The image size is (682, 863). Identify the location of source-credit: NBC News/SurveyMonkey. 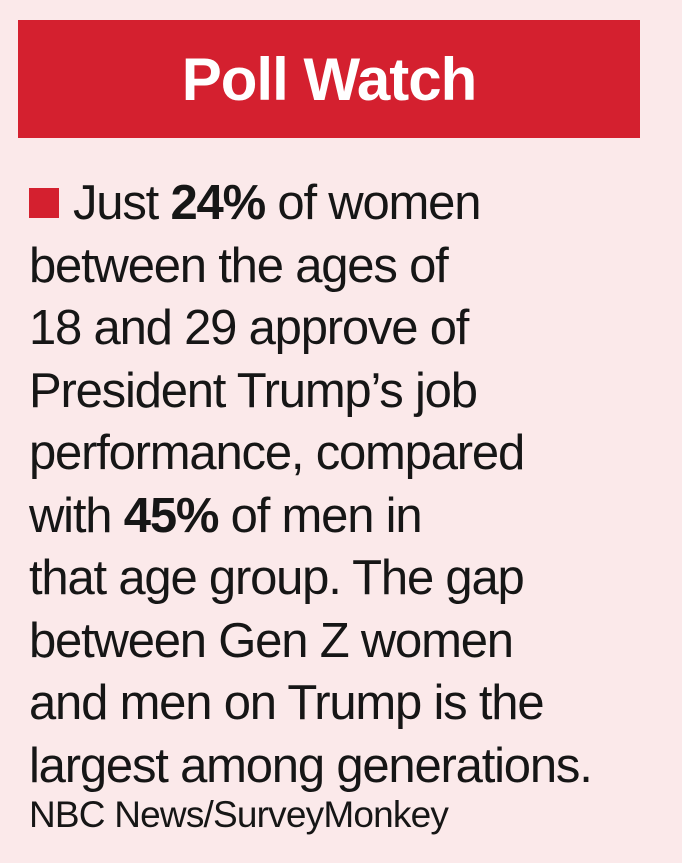
(239, 814).